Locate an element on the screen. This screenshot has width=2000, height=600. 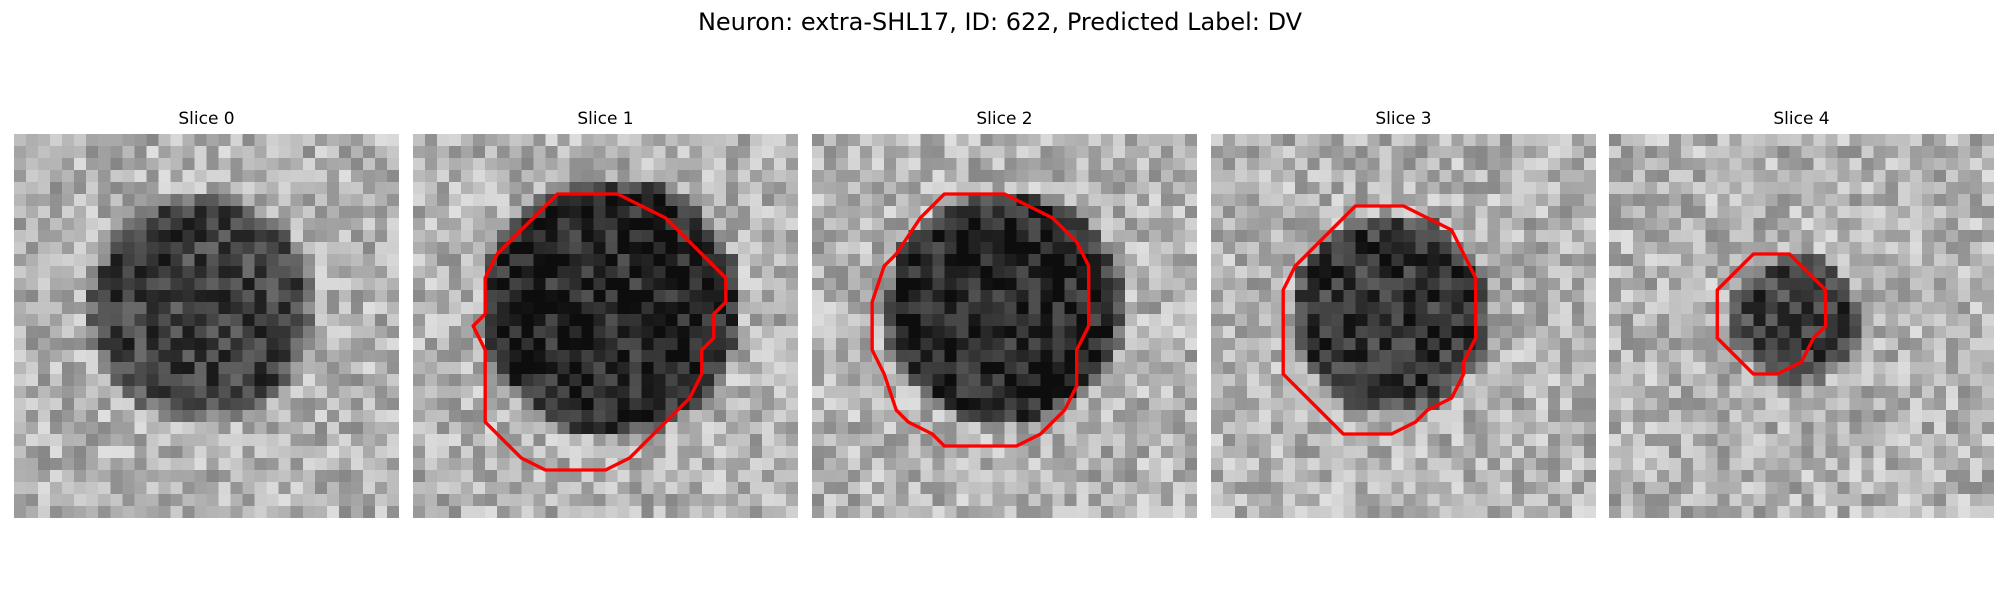
slice-title: Slice 3 is located at coordinates (1403, 119).